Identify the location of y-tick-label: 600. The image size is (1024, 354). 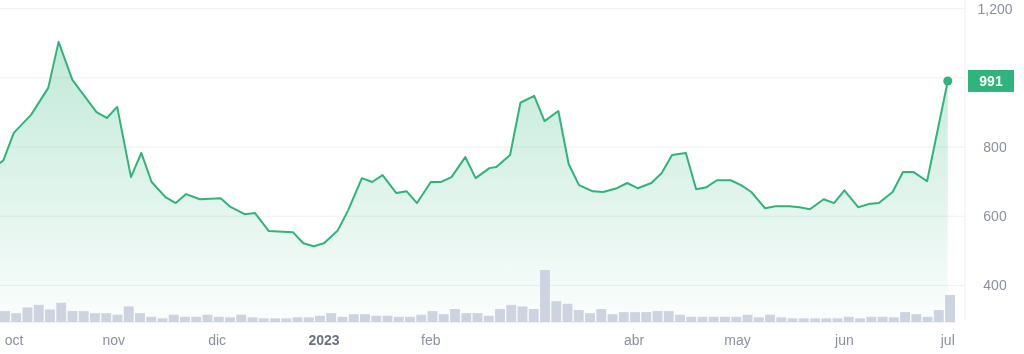
(995, 216).